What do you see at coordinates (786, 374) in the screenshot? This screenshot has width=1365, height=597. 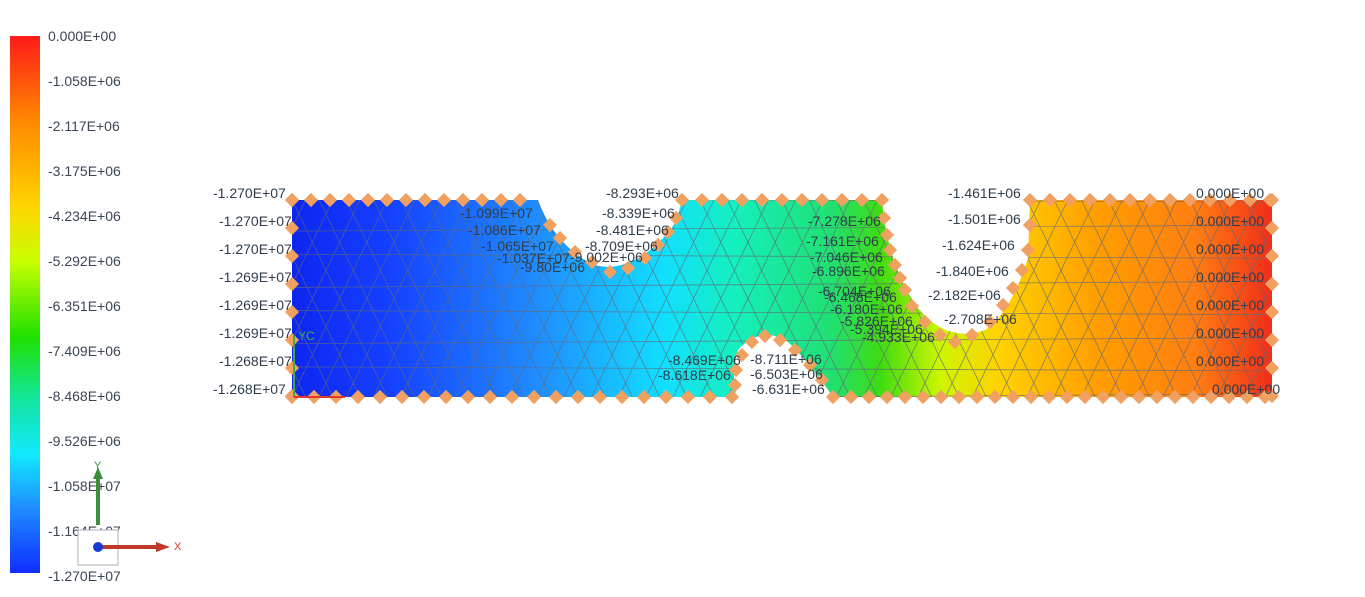 I see `node-value-label: -6.503E+06` at bounding box center [786, 374].